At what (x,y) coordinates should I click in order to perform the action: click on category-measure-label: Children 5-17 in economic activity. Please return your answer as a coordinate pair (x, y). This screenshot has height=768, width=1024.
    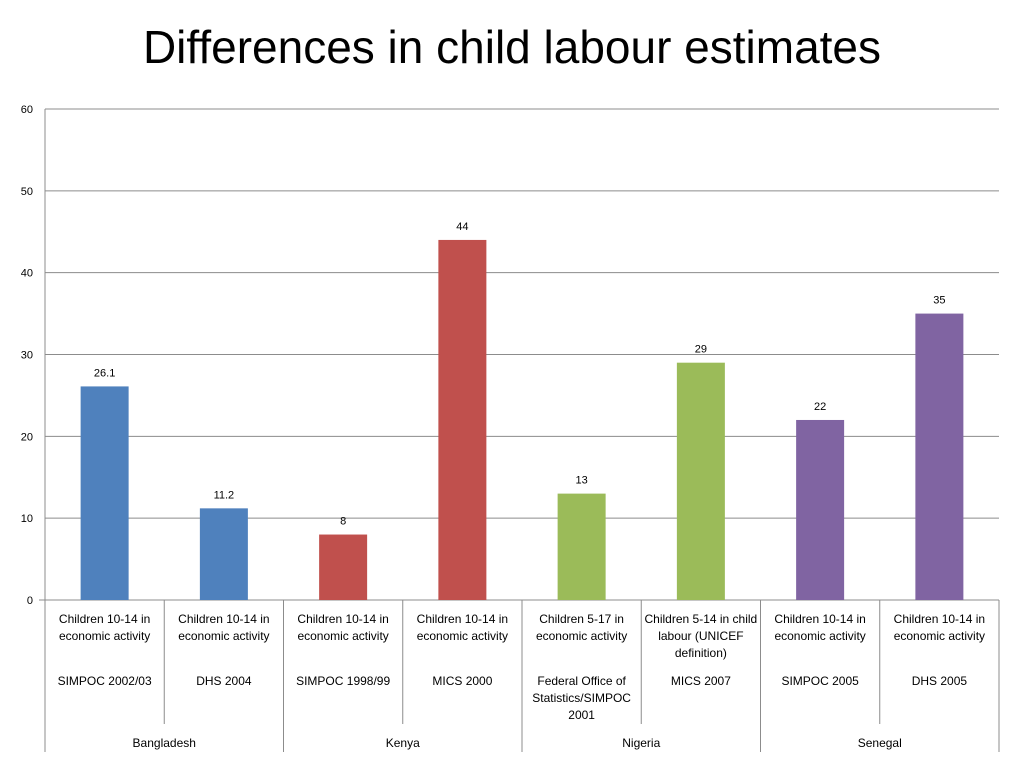
    Looking at the image, I should click on (581, 627).